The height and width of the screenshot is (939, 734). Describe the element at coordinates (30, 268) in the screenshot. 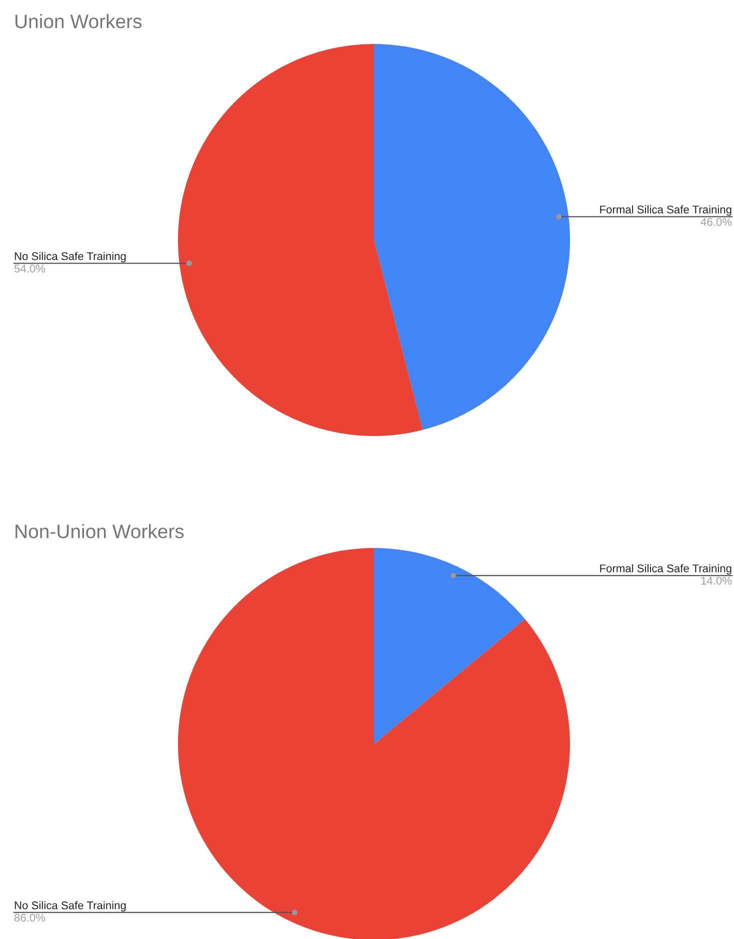

I see `data-label: 54.0%` at that location.